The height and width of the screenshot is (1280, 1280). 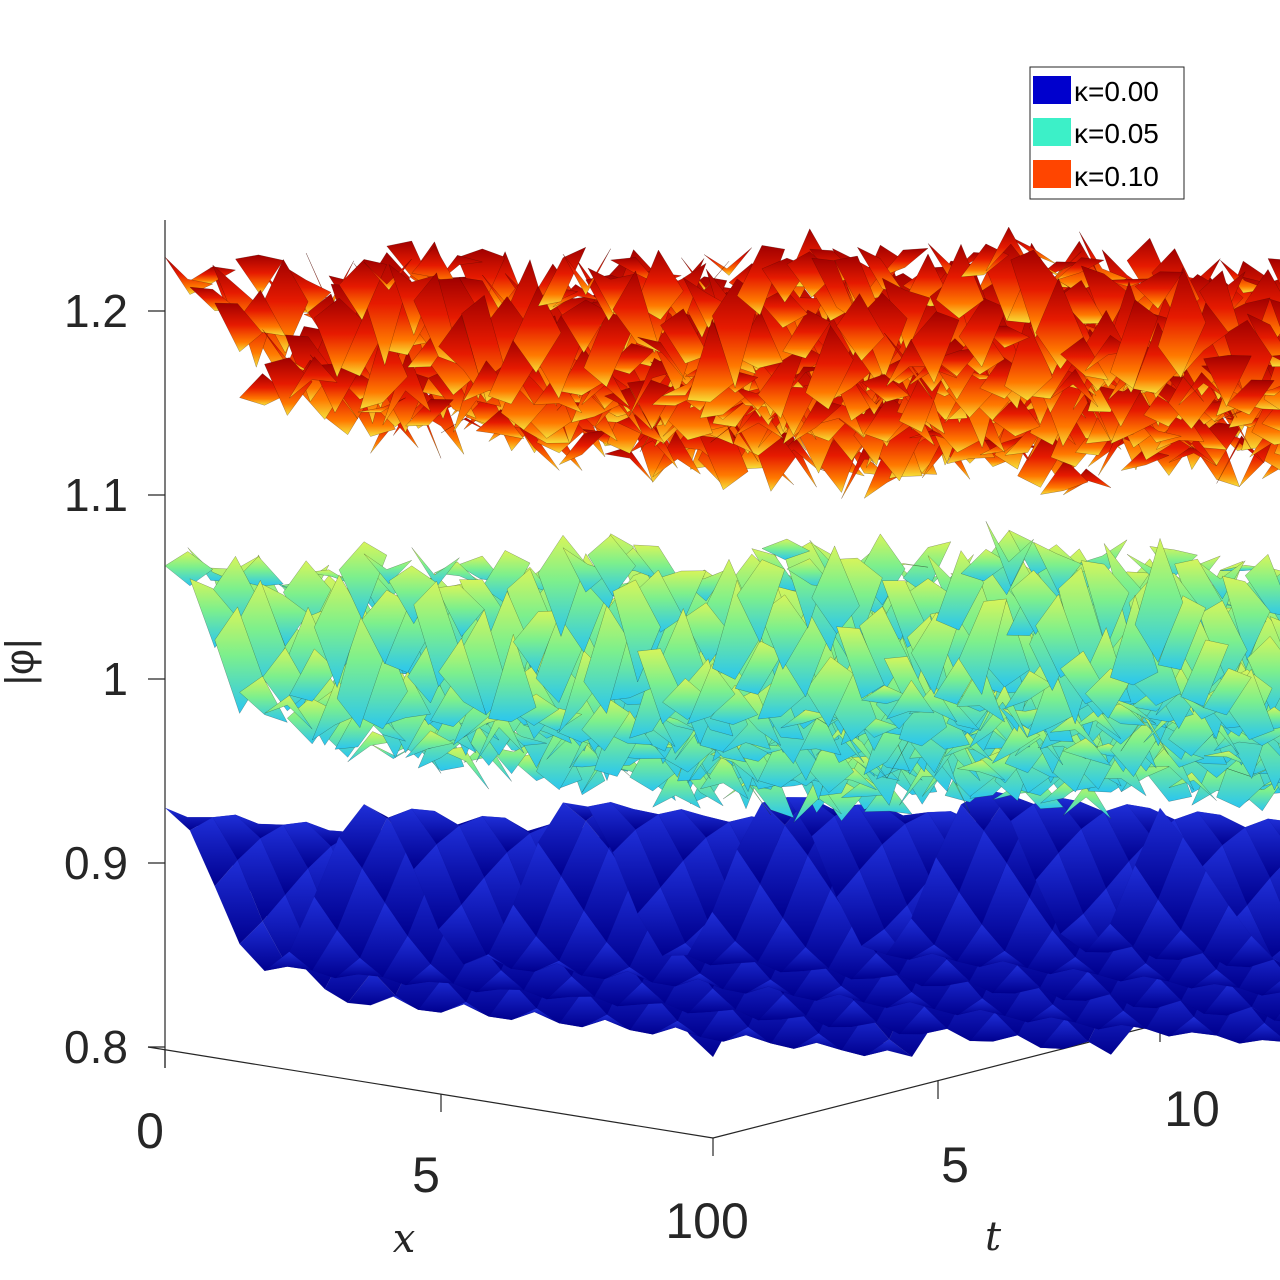 I want to click on t-tick-label: 0, so click(x=735, y=1221).